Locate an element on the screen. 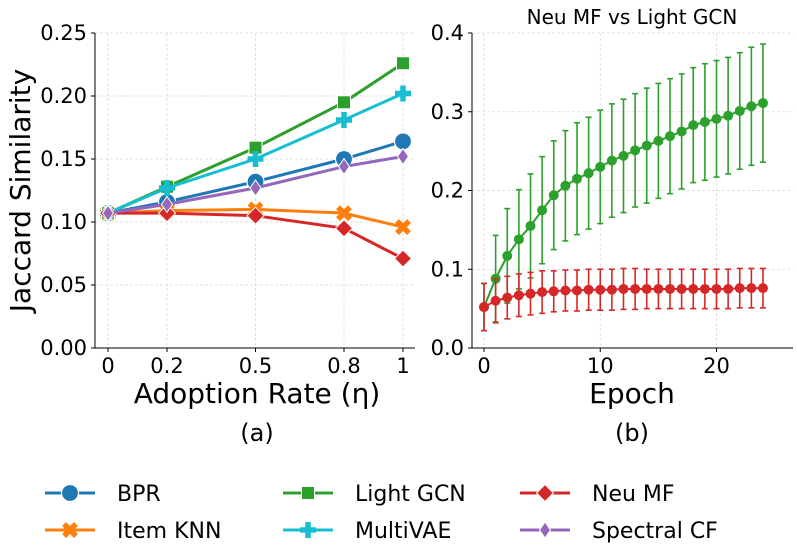  legend-item-multivae: MultiVAE is located at coordinates (367, 531).